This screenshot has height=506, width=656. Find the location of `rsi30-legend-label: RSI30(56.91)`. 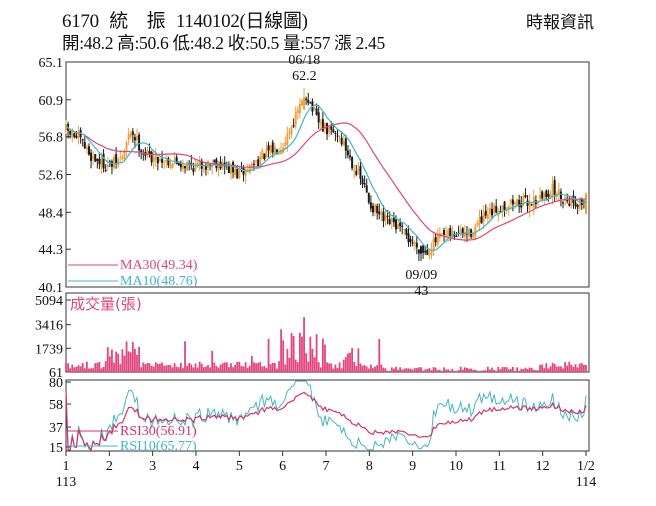

rsi30-legend-label: RSI30(56.91) is located at coordinates (158, 431).